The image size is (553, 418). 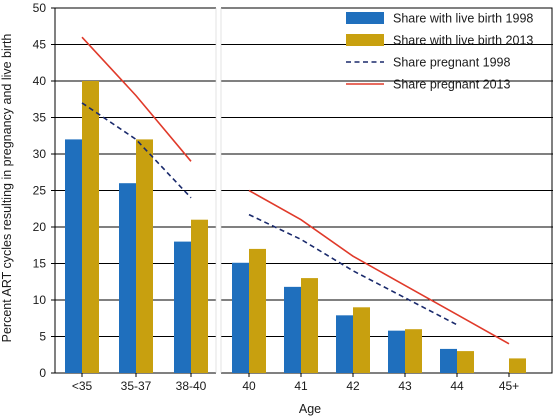 I want to click on x-tick-label: 38-40, so click(x=191, y=386).